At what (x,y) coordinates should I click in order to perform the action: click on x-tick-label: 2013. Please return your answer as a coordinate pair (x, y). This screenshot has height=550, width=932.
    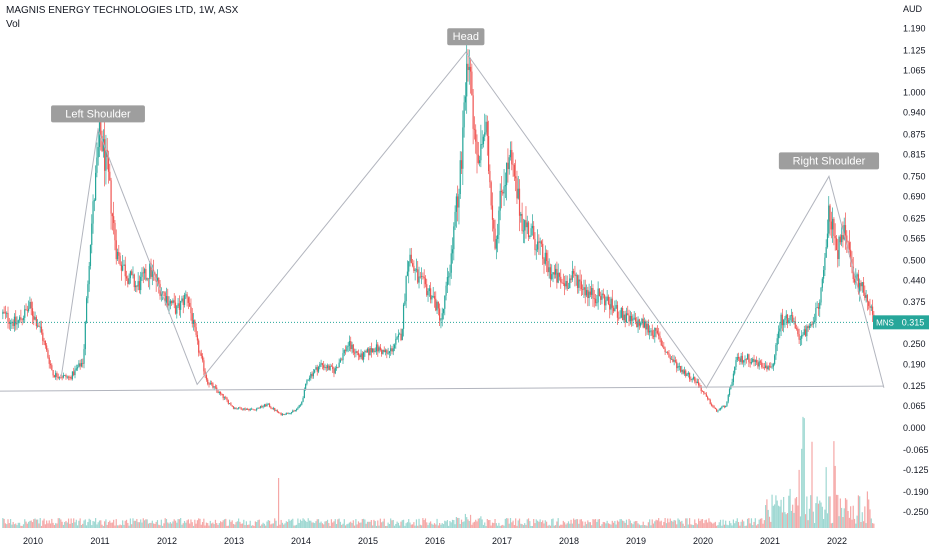
    Looking at the image, I should click on (234, 541).